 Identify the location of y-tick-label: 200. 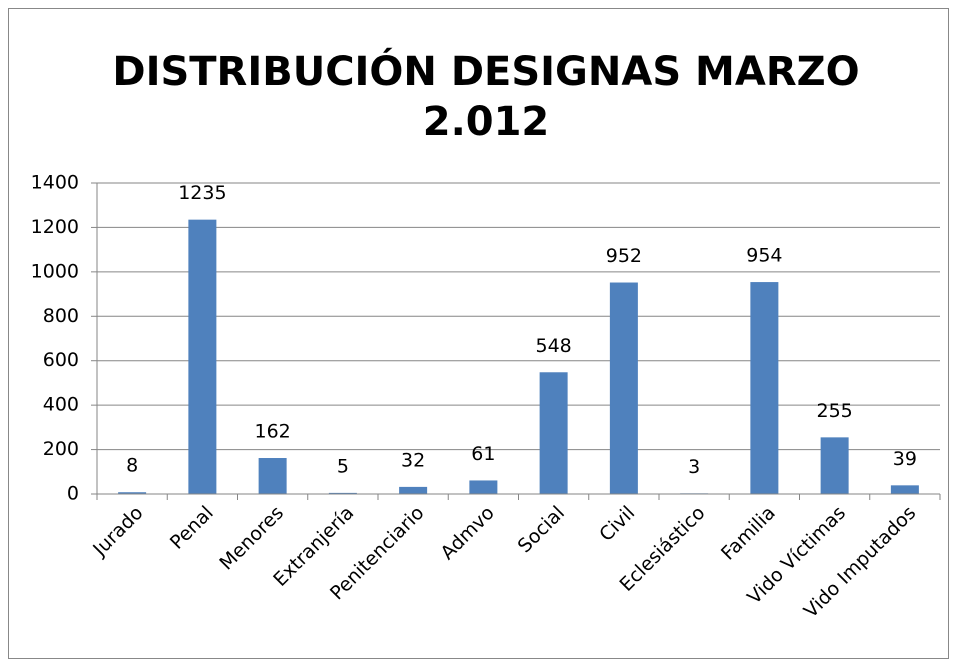
(61, 449).